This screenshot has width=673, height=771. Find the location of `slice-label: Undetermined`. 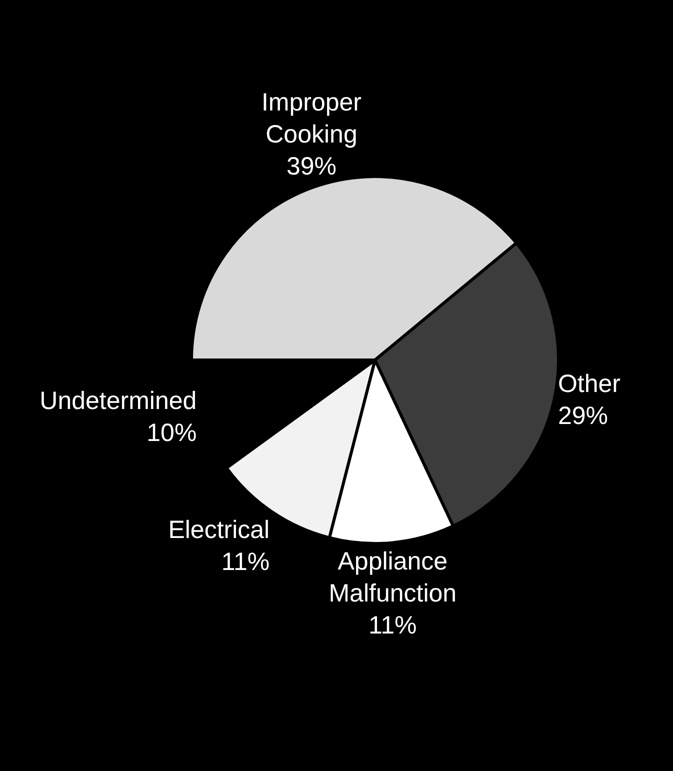

slice-label: Undetermined is located at coordinates (118, 400).